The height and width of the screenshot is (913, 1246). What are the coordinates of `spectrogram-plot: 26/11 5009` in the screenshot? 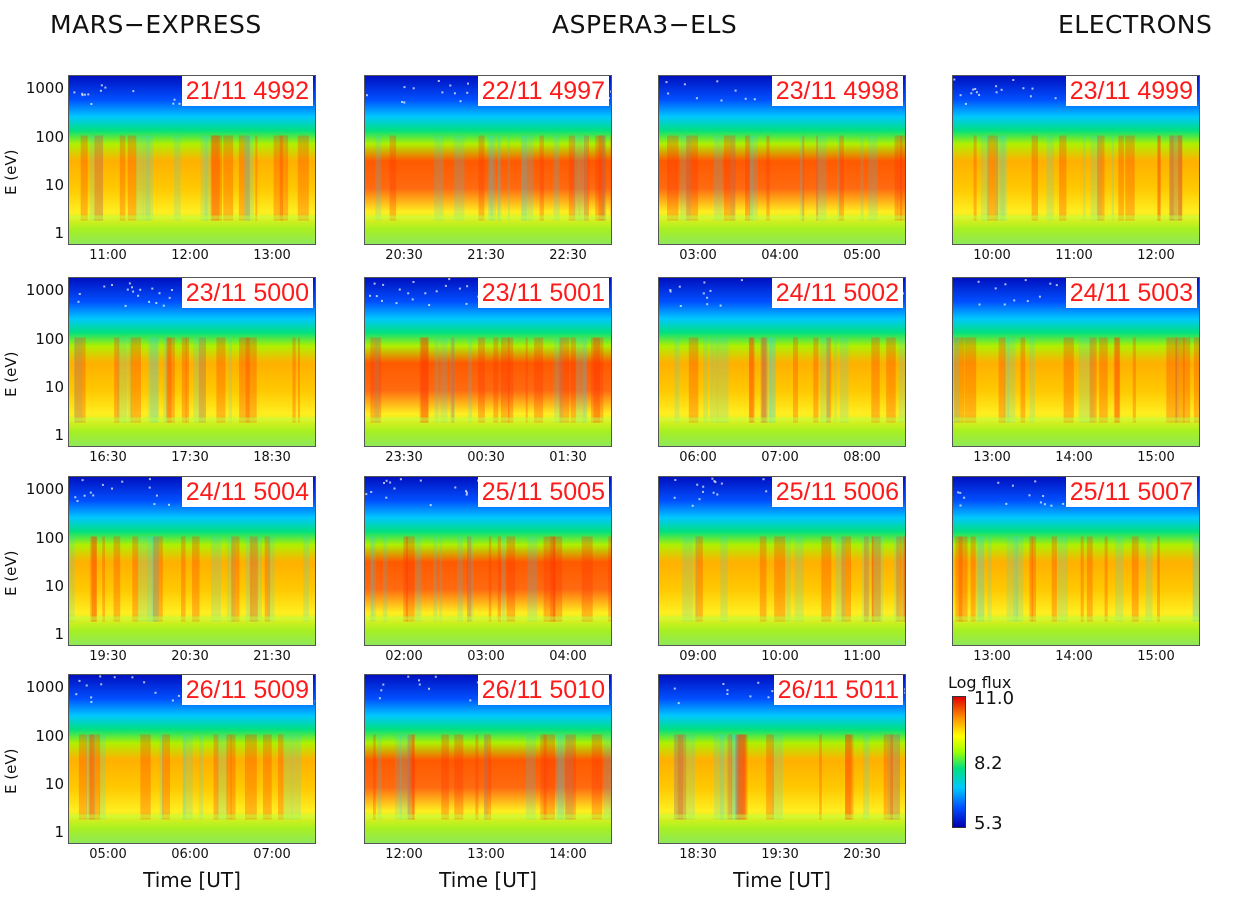 It's located at (192, 759).